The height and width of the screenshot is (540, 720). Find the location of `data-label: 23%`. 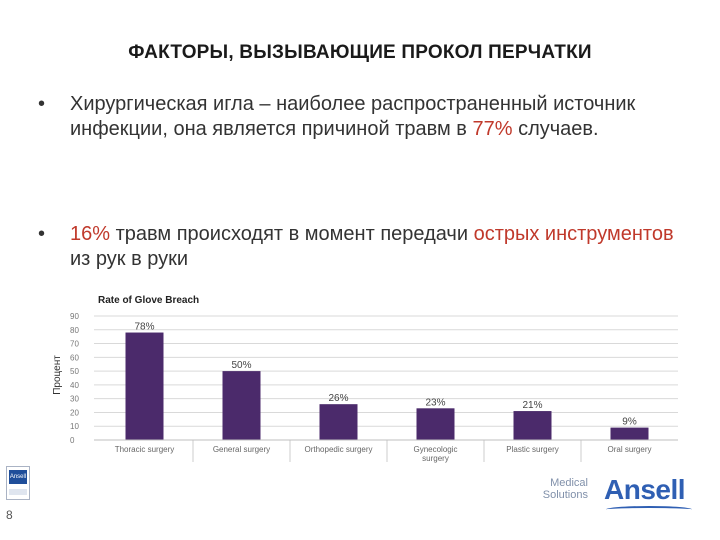

data-label: 23% is located at coordinates (435, 402).